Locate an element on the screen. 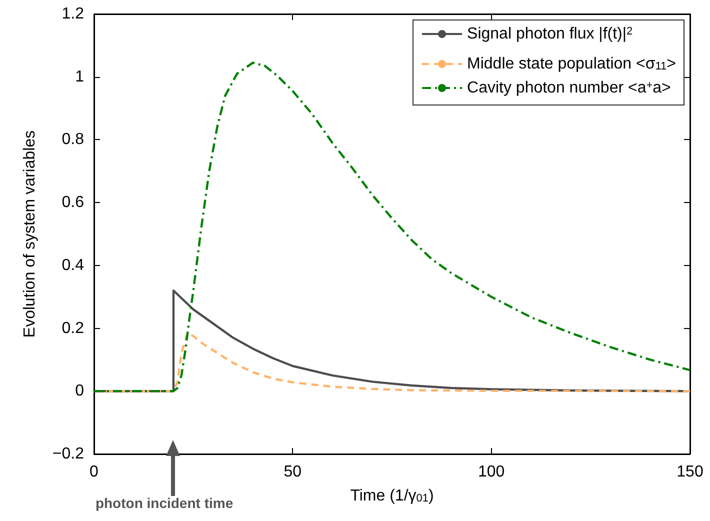 The image size is (710, 521). x-tick-label: 0 is located at coordinates (94, 472).